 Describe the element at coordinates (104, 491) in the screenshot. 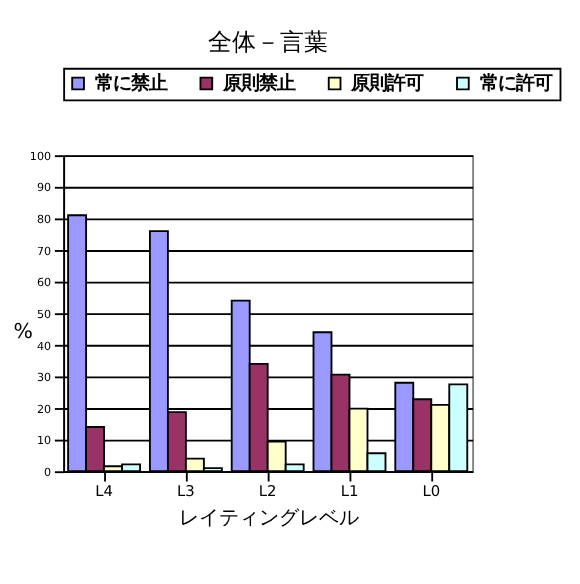

I see `x-tick-label: L4` at that location.